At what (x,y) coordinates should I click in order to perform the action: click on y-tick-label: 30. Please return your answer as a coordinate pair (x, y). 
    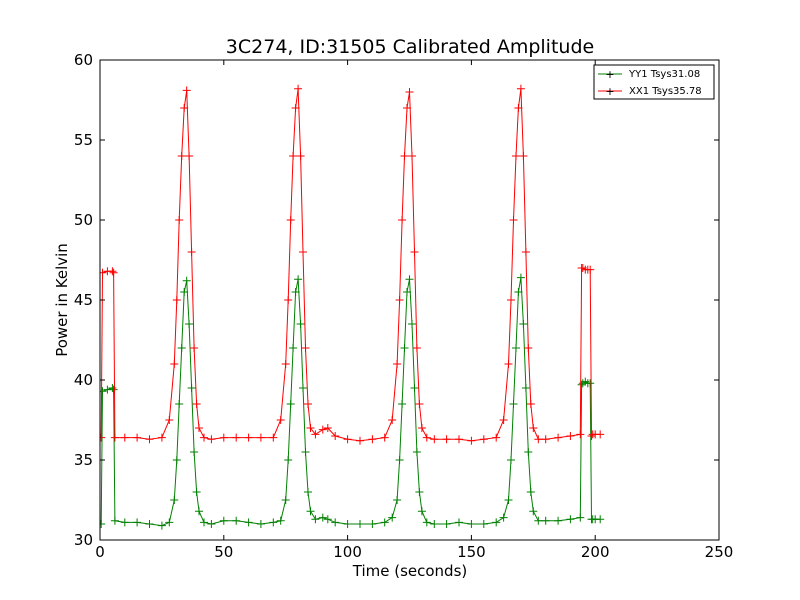
    Looking at the image, I should click on (83, 540).